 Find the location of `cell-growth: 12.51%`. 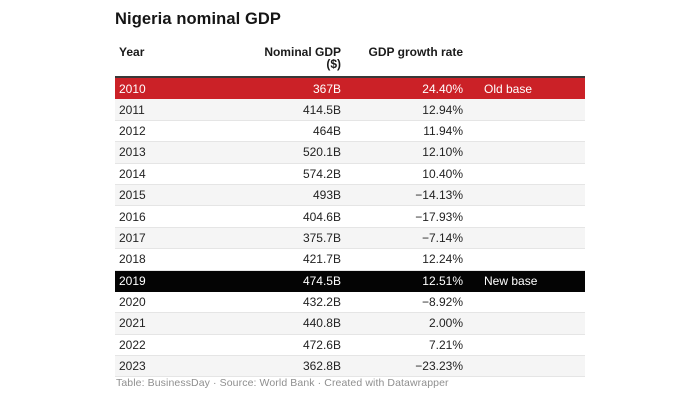

cell-growth: 12.51% is located at coordinates (442, 281).